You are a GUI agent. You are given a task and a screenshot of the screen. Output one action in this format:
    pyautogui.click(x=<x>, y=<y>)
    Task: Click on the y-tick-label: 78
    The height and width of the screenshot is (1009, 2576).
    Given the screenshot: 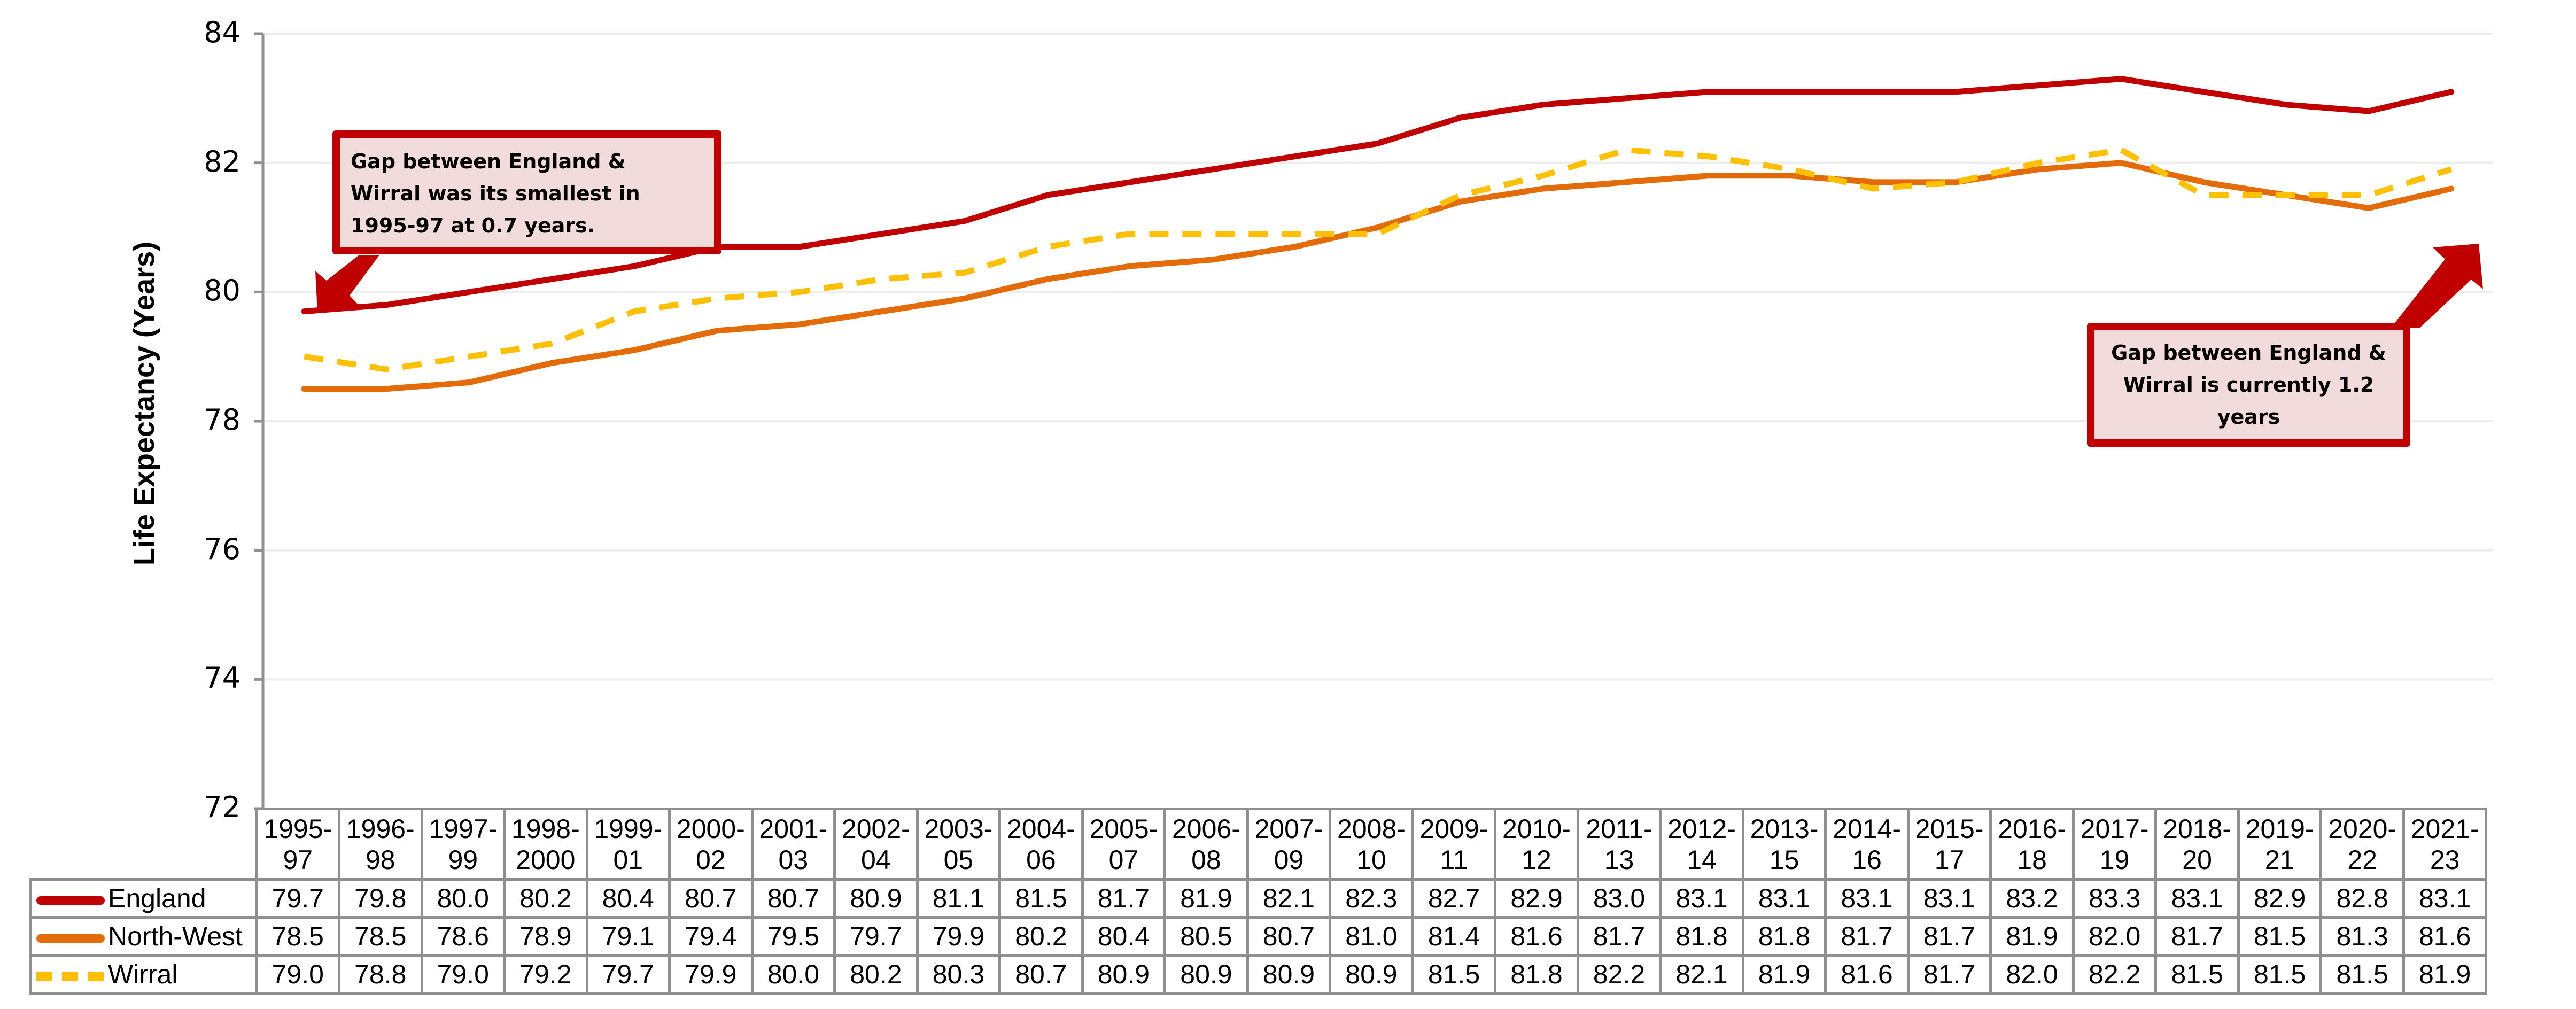 What is the action you would take?
    pyautogui.click(x=222, y=420)
    